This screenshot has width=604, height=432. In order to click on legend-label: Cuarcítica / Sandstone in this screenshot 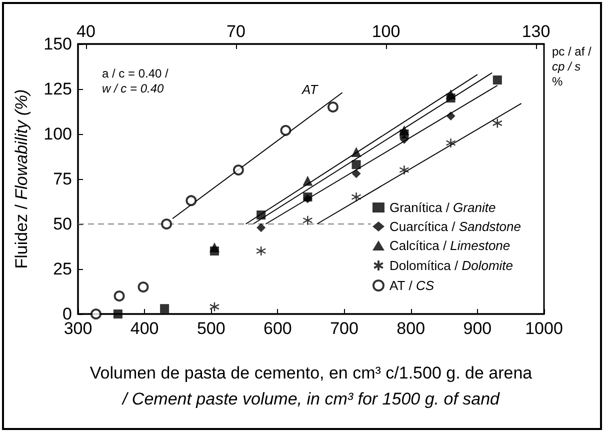, I will do `click(455, 226)`.